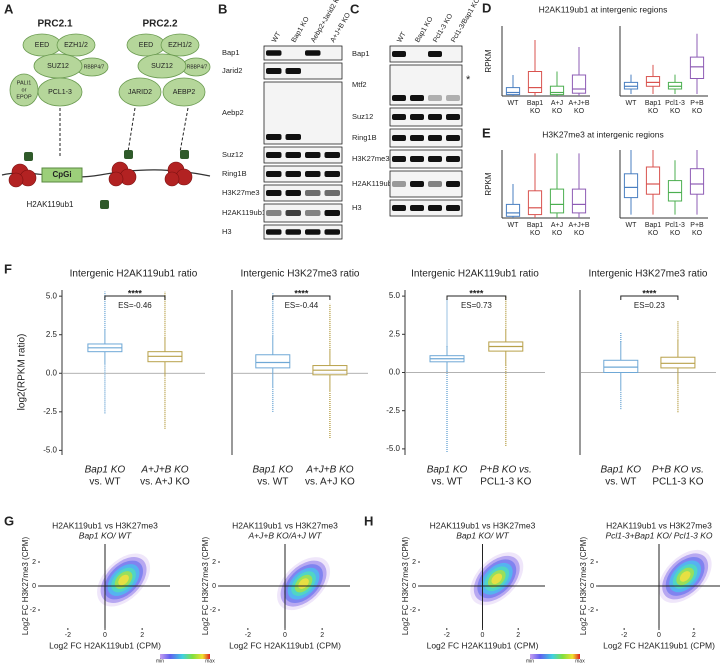 This screenshot has height=664, width=724. I want to click on y-tick-label: -2, so click(213, 610).